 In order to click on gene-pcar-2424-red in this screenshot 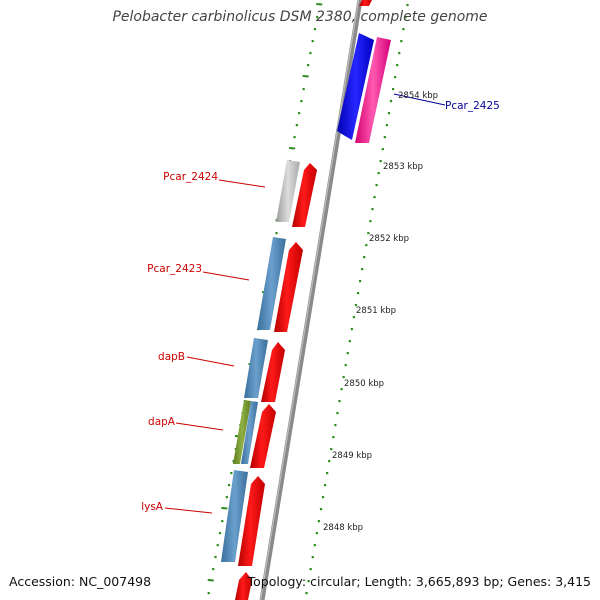, I will do `click(304, 195)`.